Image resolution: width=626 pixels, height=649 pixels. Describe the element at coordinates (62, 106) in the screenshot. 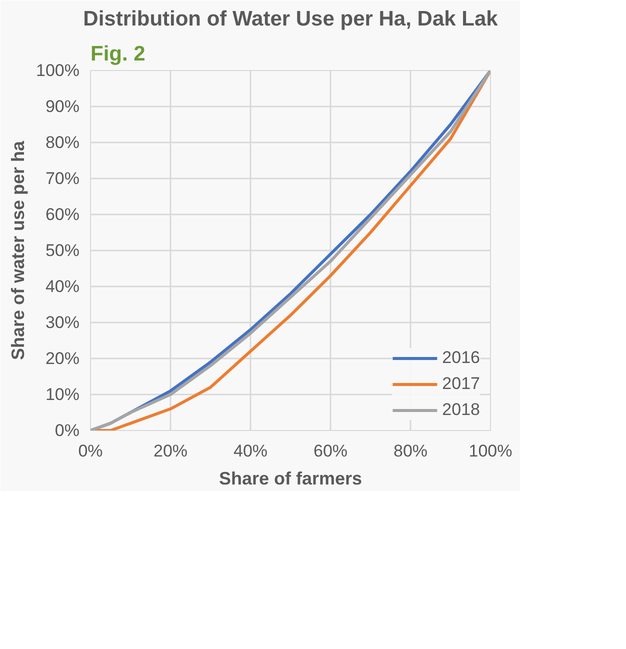

I see `y-tick-label: 90%` at that location.